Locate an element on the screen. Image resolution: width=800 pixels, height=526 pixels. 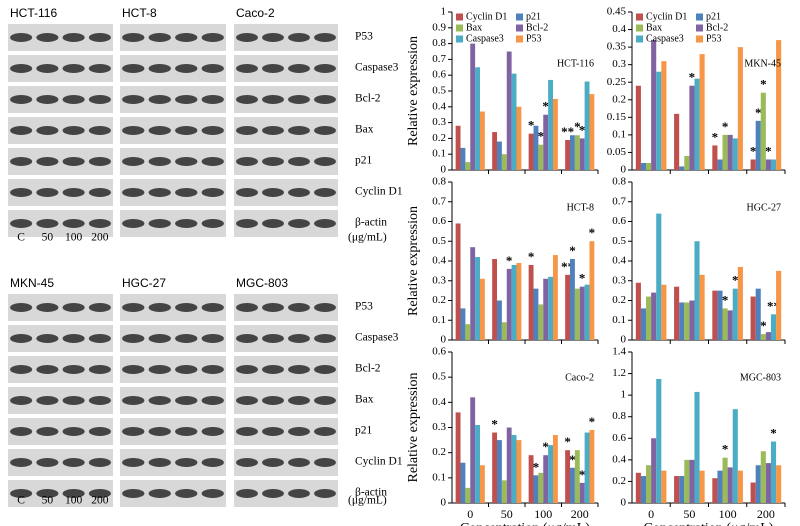
y-tick-label: 0.1 is located at coordinates (439, 320).